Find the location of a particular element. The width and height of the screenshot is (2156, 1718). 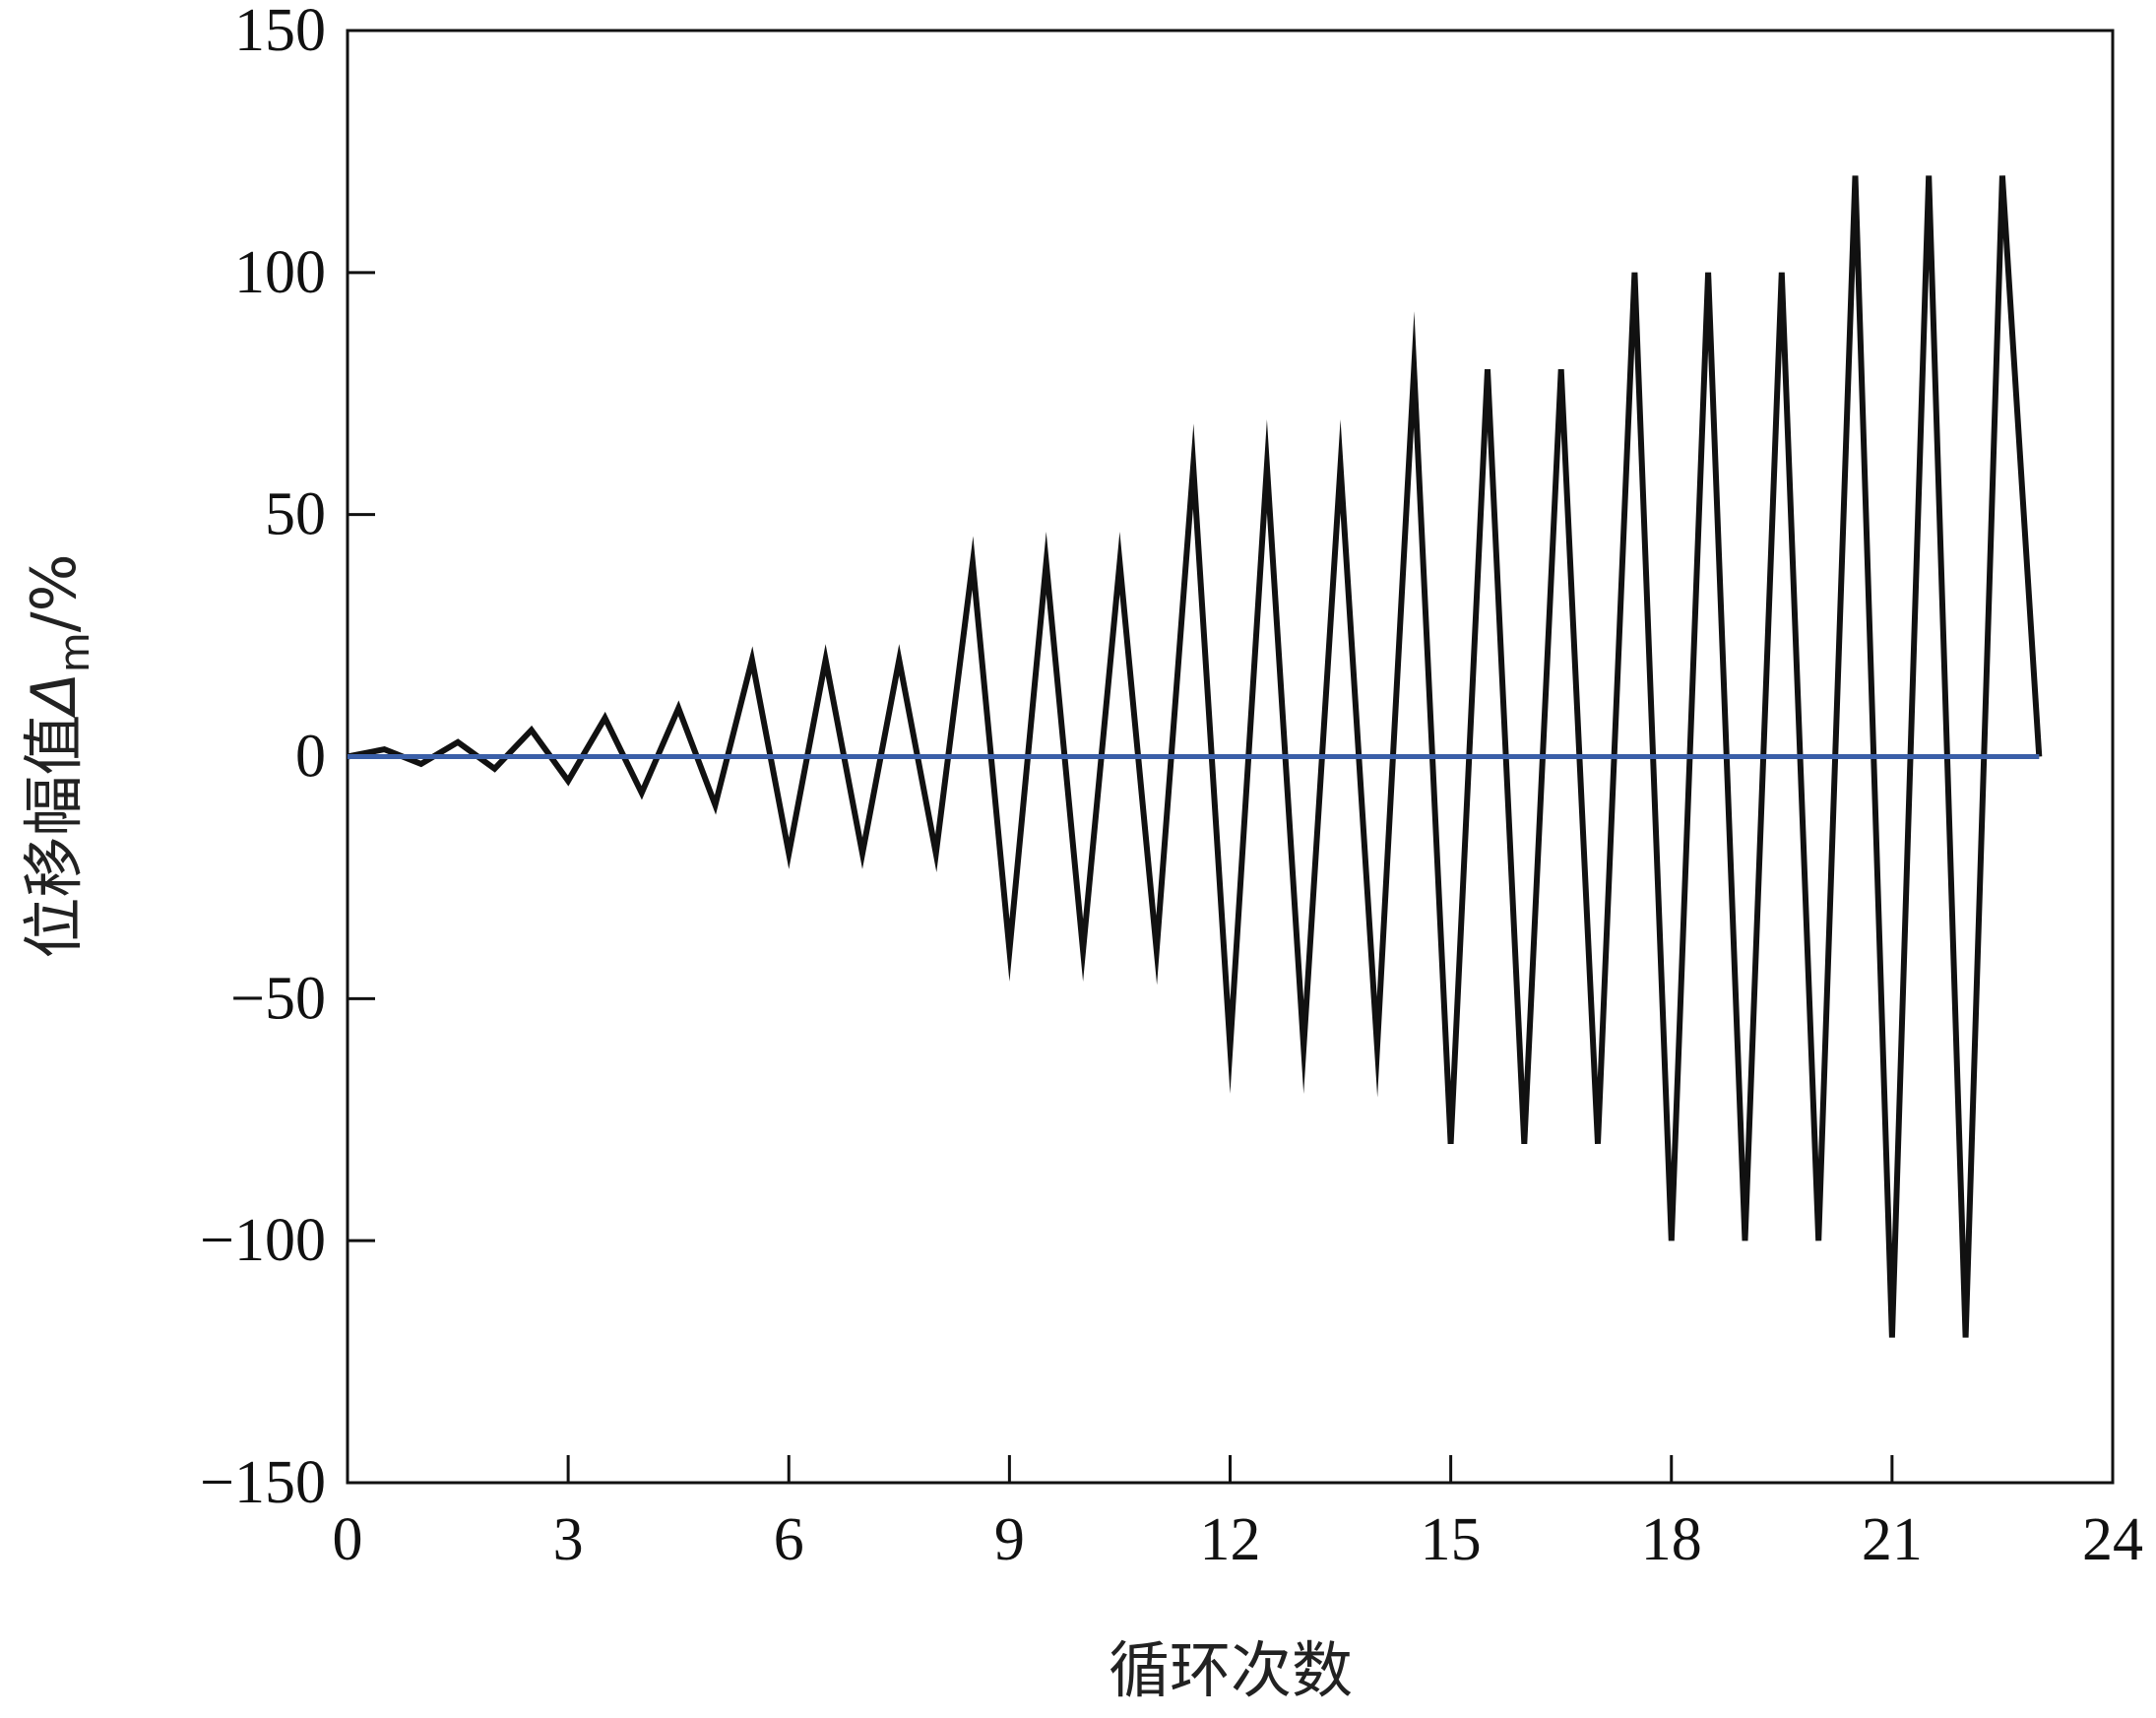

y-tick-label: −100 is located at coordinates (263, 1240).